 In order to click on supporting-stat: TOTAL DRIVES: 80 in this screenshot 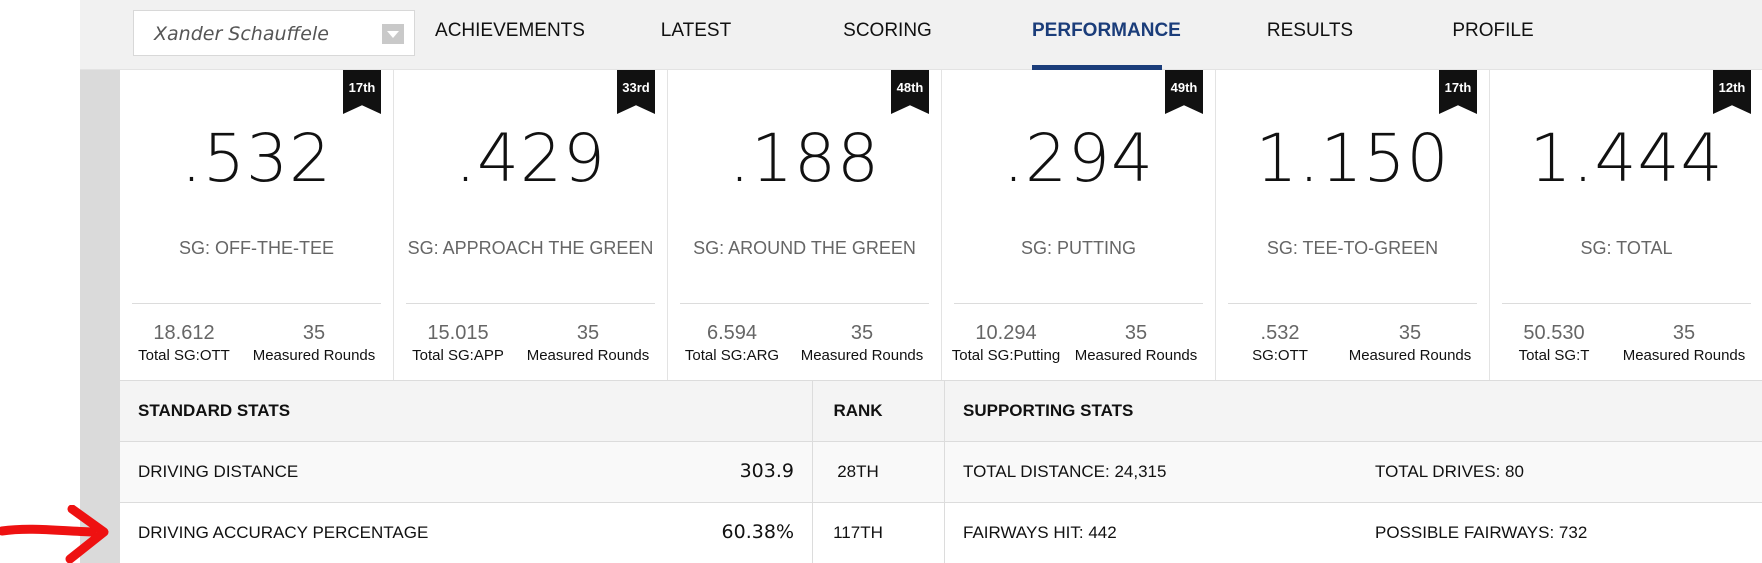, I will do `click(1449, 471)`.